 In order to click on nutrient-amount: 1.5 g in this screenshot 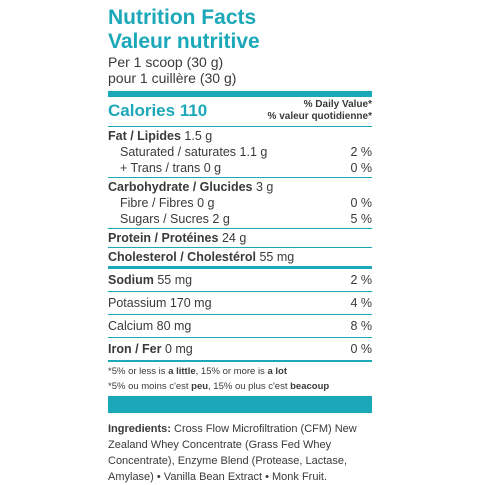, I will do `click(198, 136)`.